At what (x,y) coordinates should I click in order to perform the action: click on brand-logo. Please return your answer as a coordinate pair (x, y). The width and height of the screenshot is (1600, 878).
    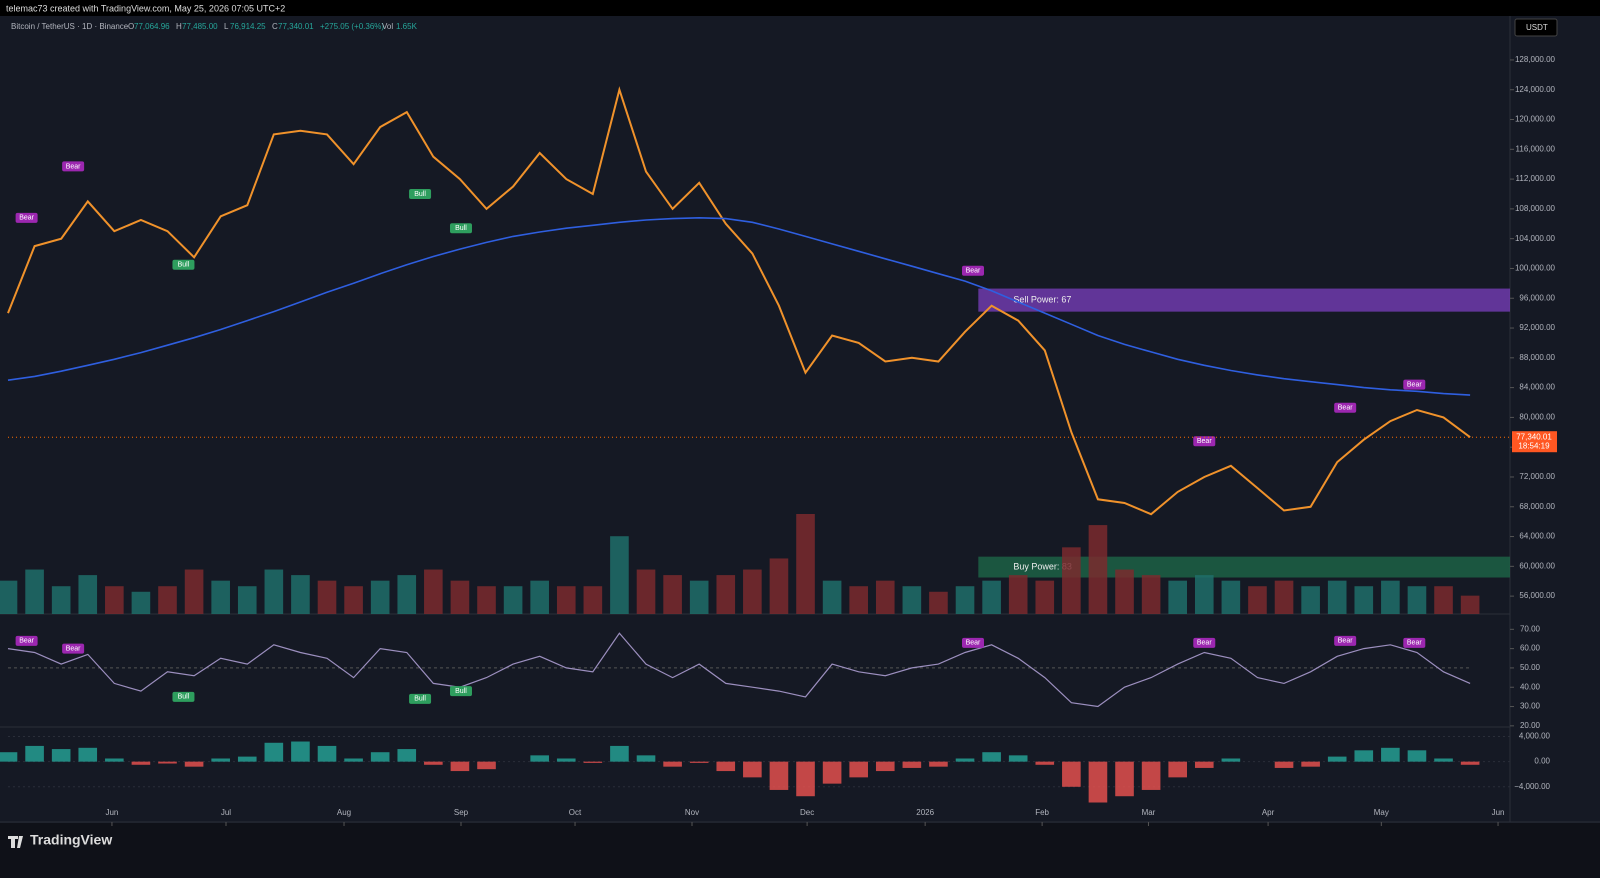
    Looking at the image, I should click on (15, 842).